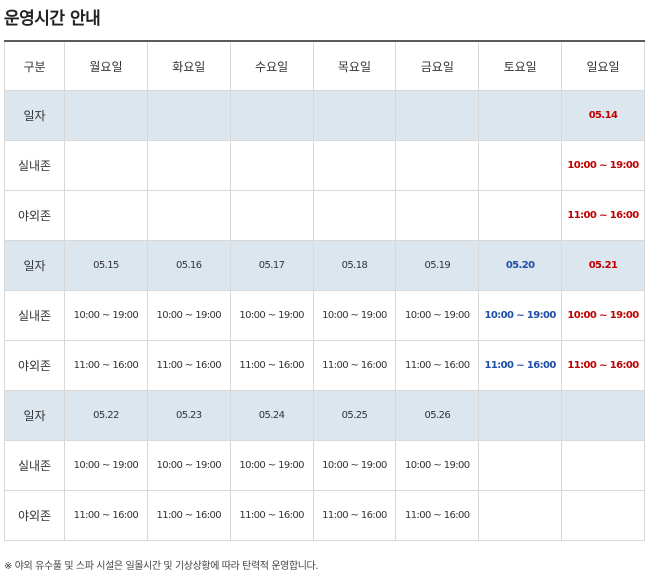  I want to click on date-cell: 05.24, so click(271, 415).